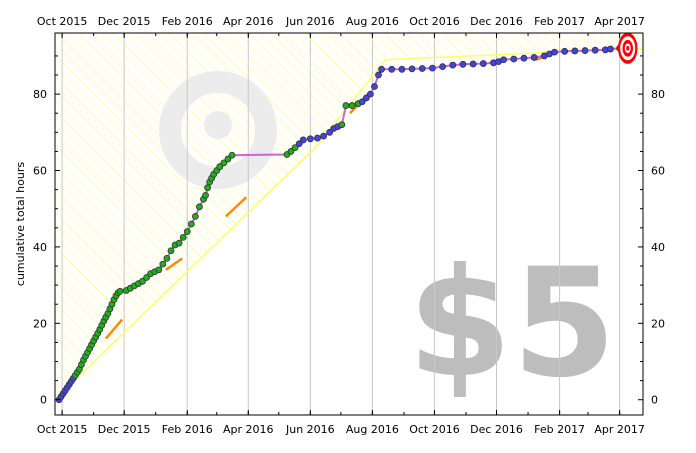 This screenshot has height=453, width=696. Describe the element at coordinates (619, 429) in the screenshot. I see `x-tick-label: Apr 2017` at that location.